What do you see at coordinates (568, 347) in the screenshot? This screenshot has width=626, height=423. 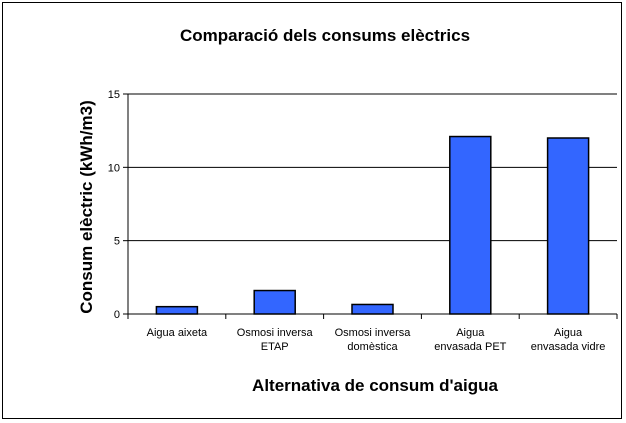 I see `x-category-label-line: envasada vidre` at bounding box center [568, 347].